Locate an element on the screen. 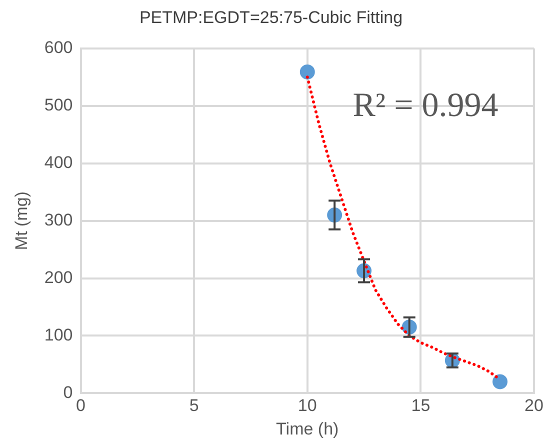 Image resolution: width=556 pixels, height=448 pixels. y-tick-label: 500 is located at coordinates (58, 105).